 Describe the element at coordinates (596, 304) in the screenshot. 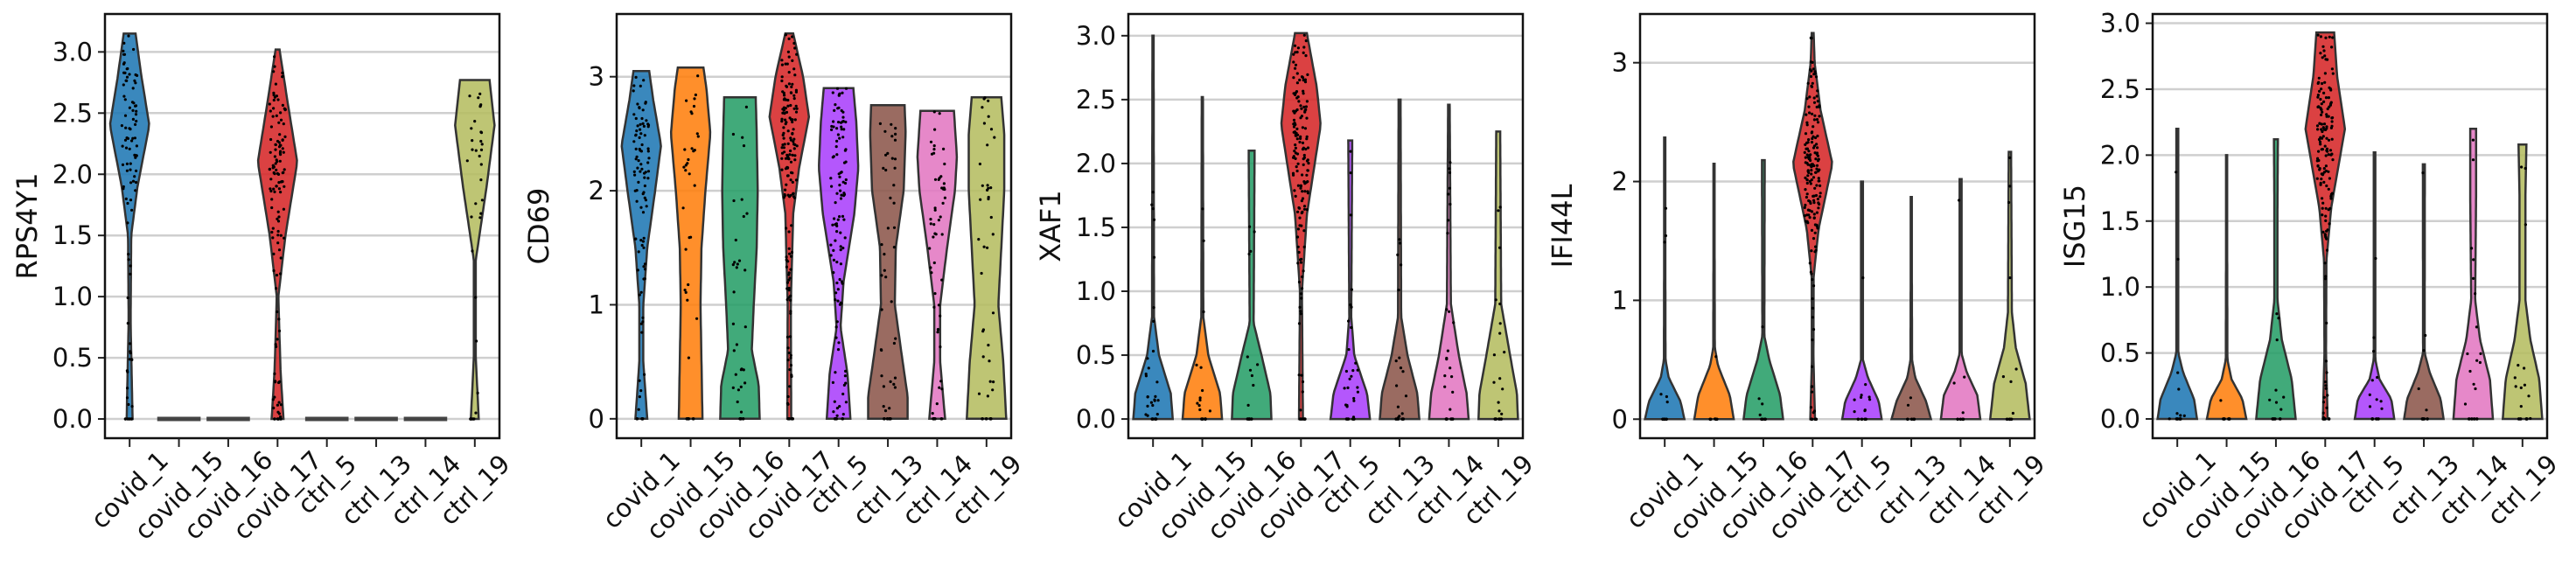

I see `y-tick-label: 1` at that location.